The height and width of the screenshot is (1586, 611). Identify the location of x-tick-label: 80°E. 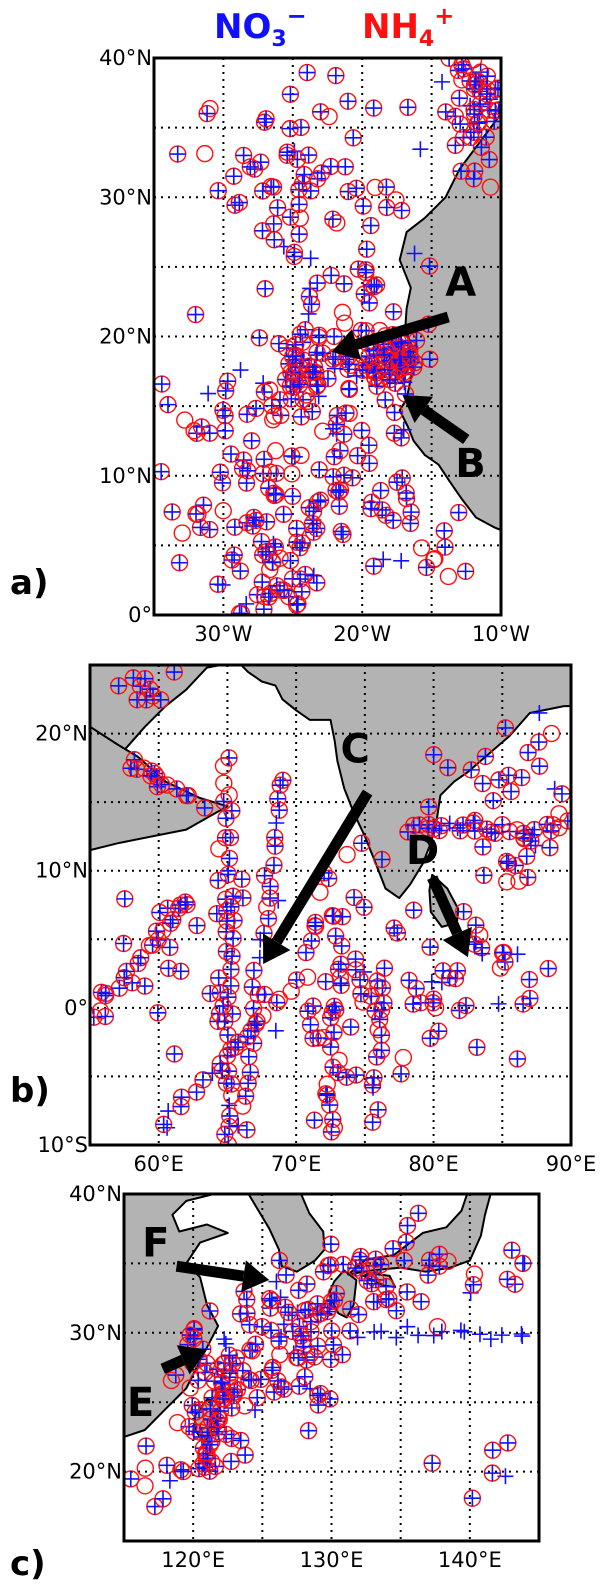
(433, 1164).